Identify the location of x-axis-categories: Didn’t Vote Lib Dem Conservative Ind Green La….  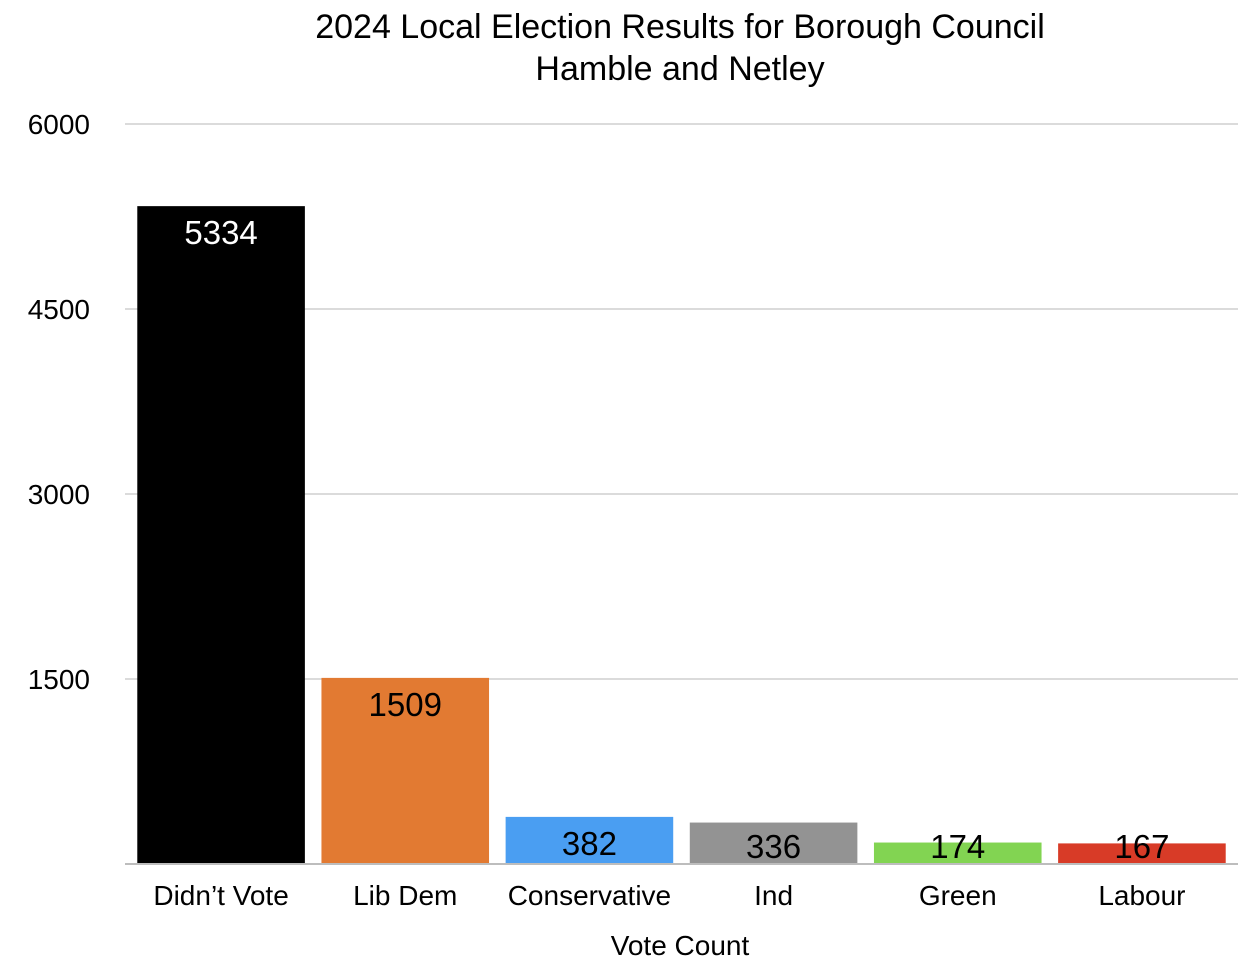
(669, 895).